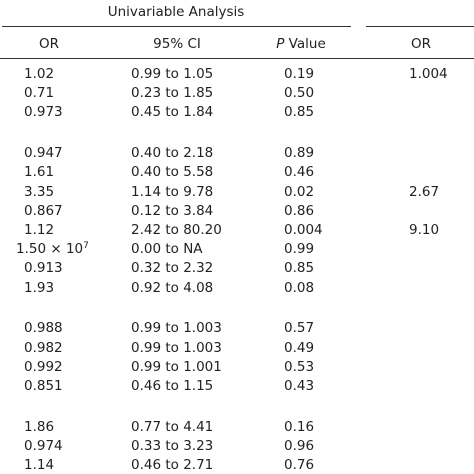 This screenshot has height=474, width=474. Describe the element at coordinates (172, 172) in the screenshot. I see `cell-95ci: 0.40 to 5.58` at that location.